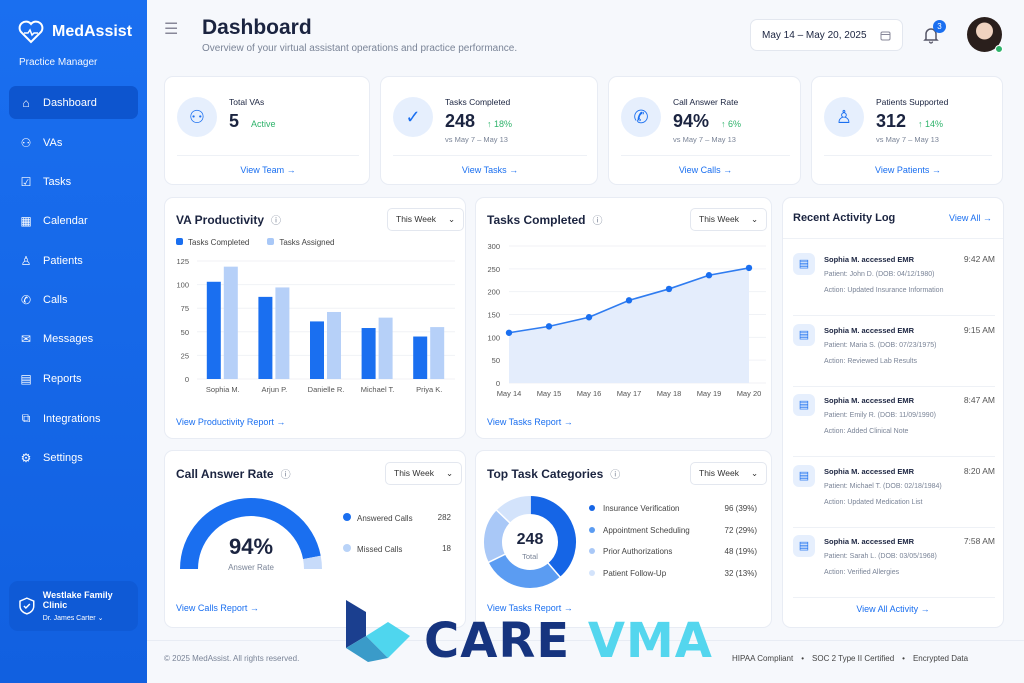 The width and height of the screenshot is (1024, 683). I want to click on stat-link: View Calls →, so click(705, 170).